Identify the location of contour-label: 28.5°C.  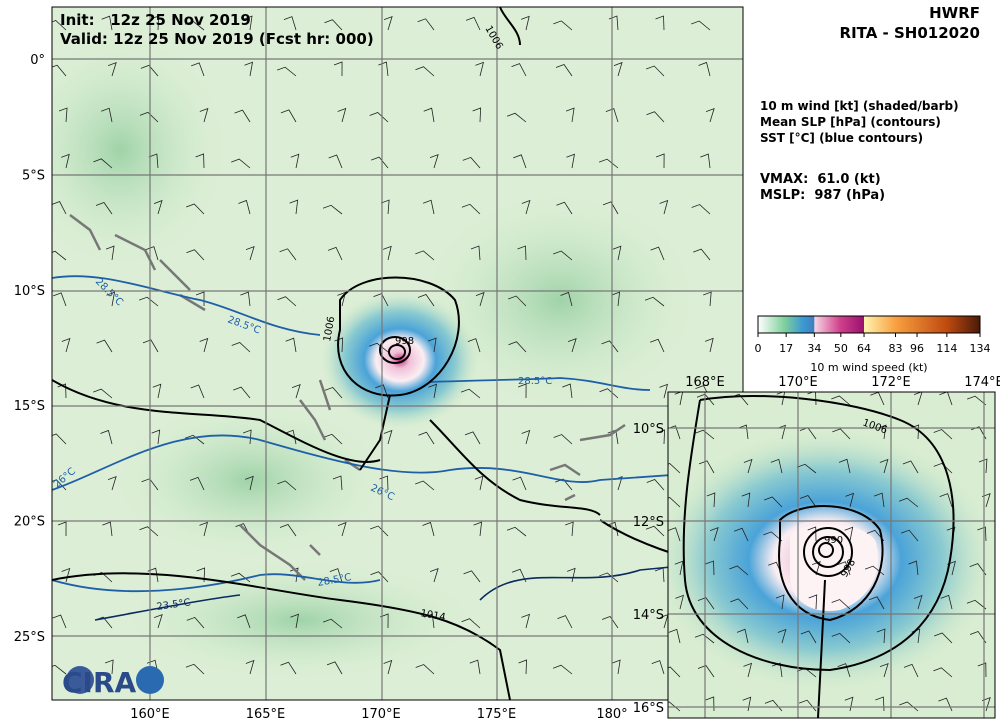
(535, 381).